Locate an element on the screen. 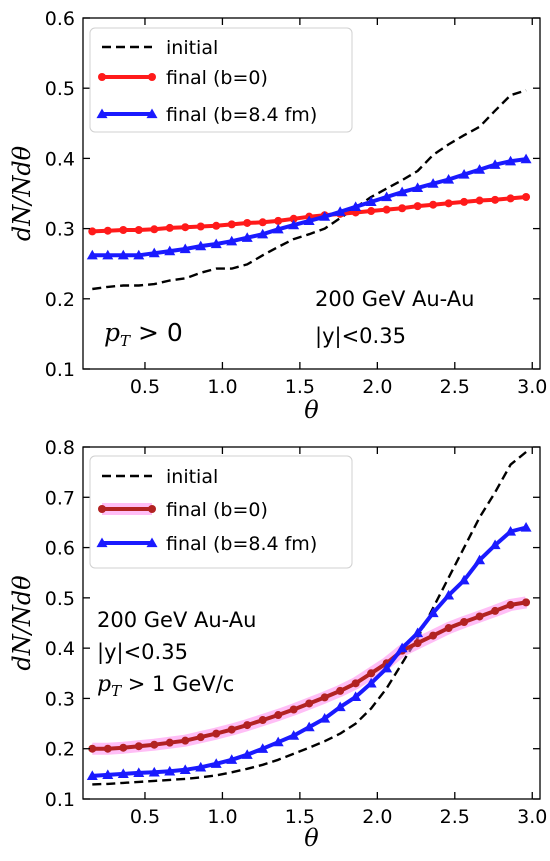 The image size is (550, 861). annotation-pt-condition: > 1 GeV/c is located at coordinates (177, 684).